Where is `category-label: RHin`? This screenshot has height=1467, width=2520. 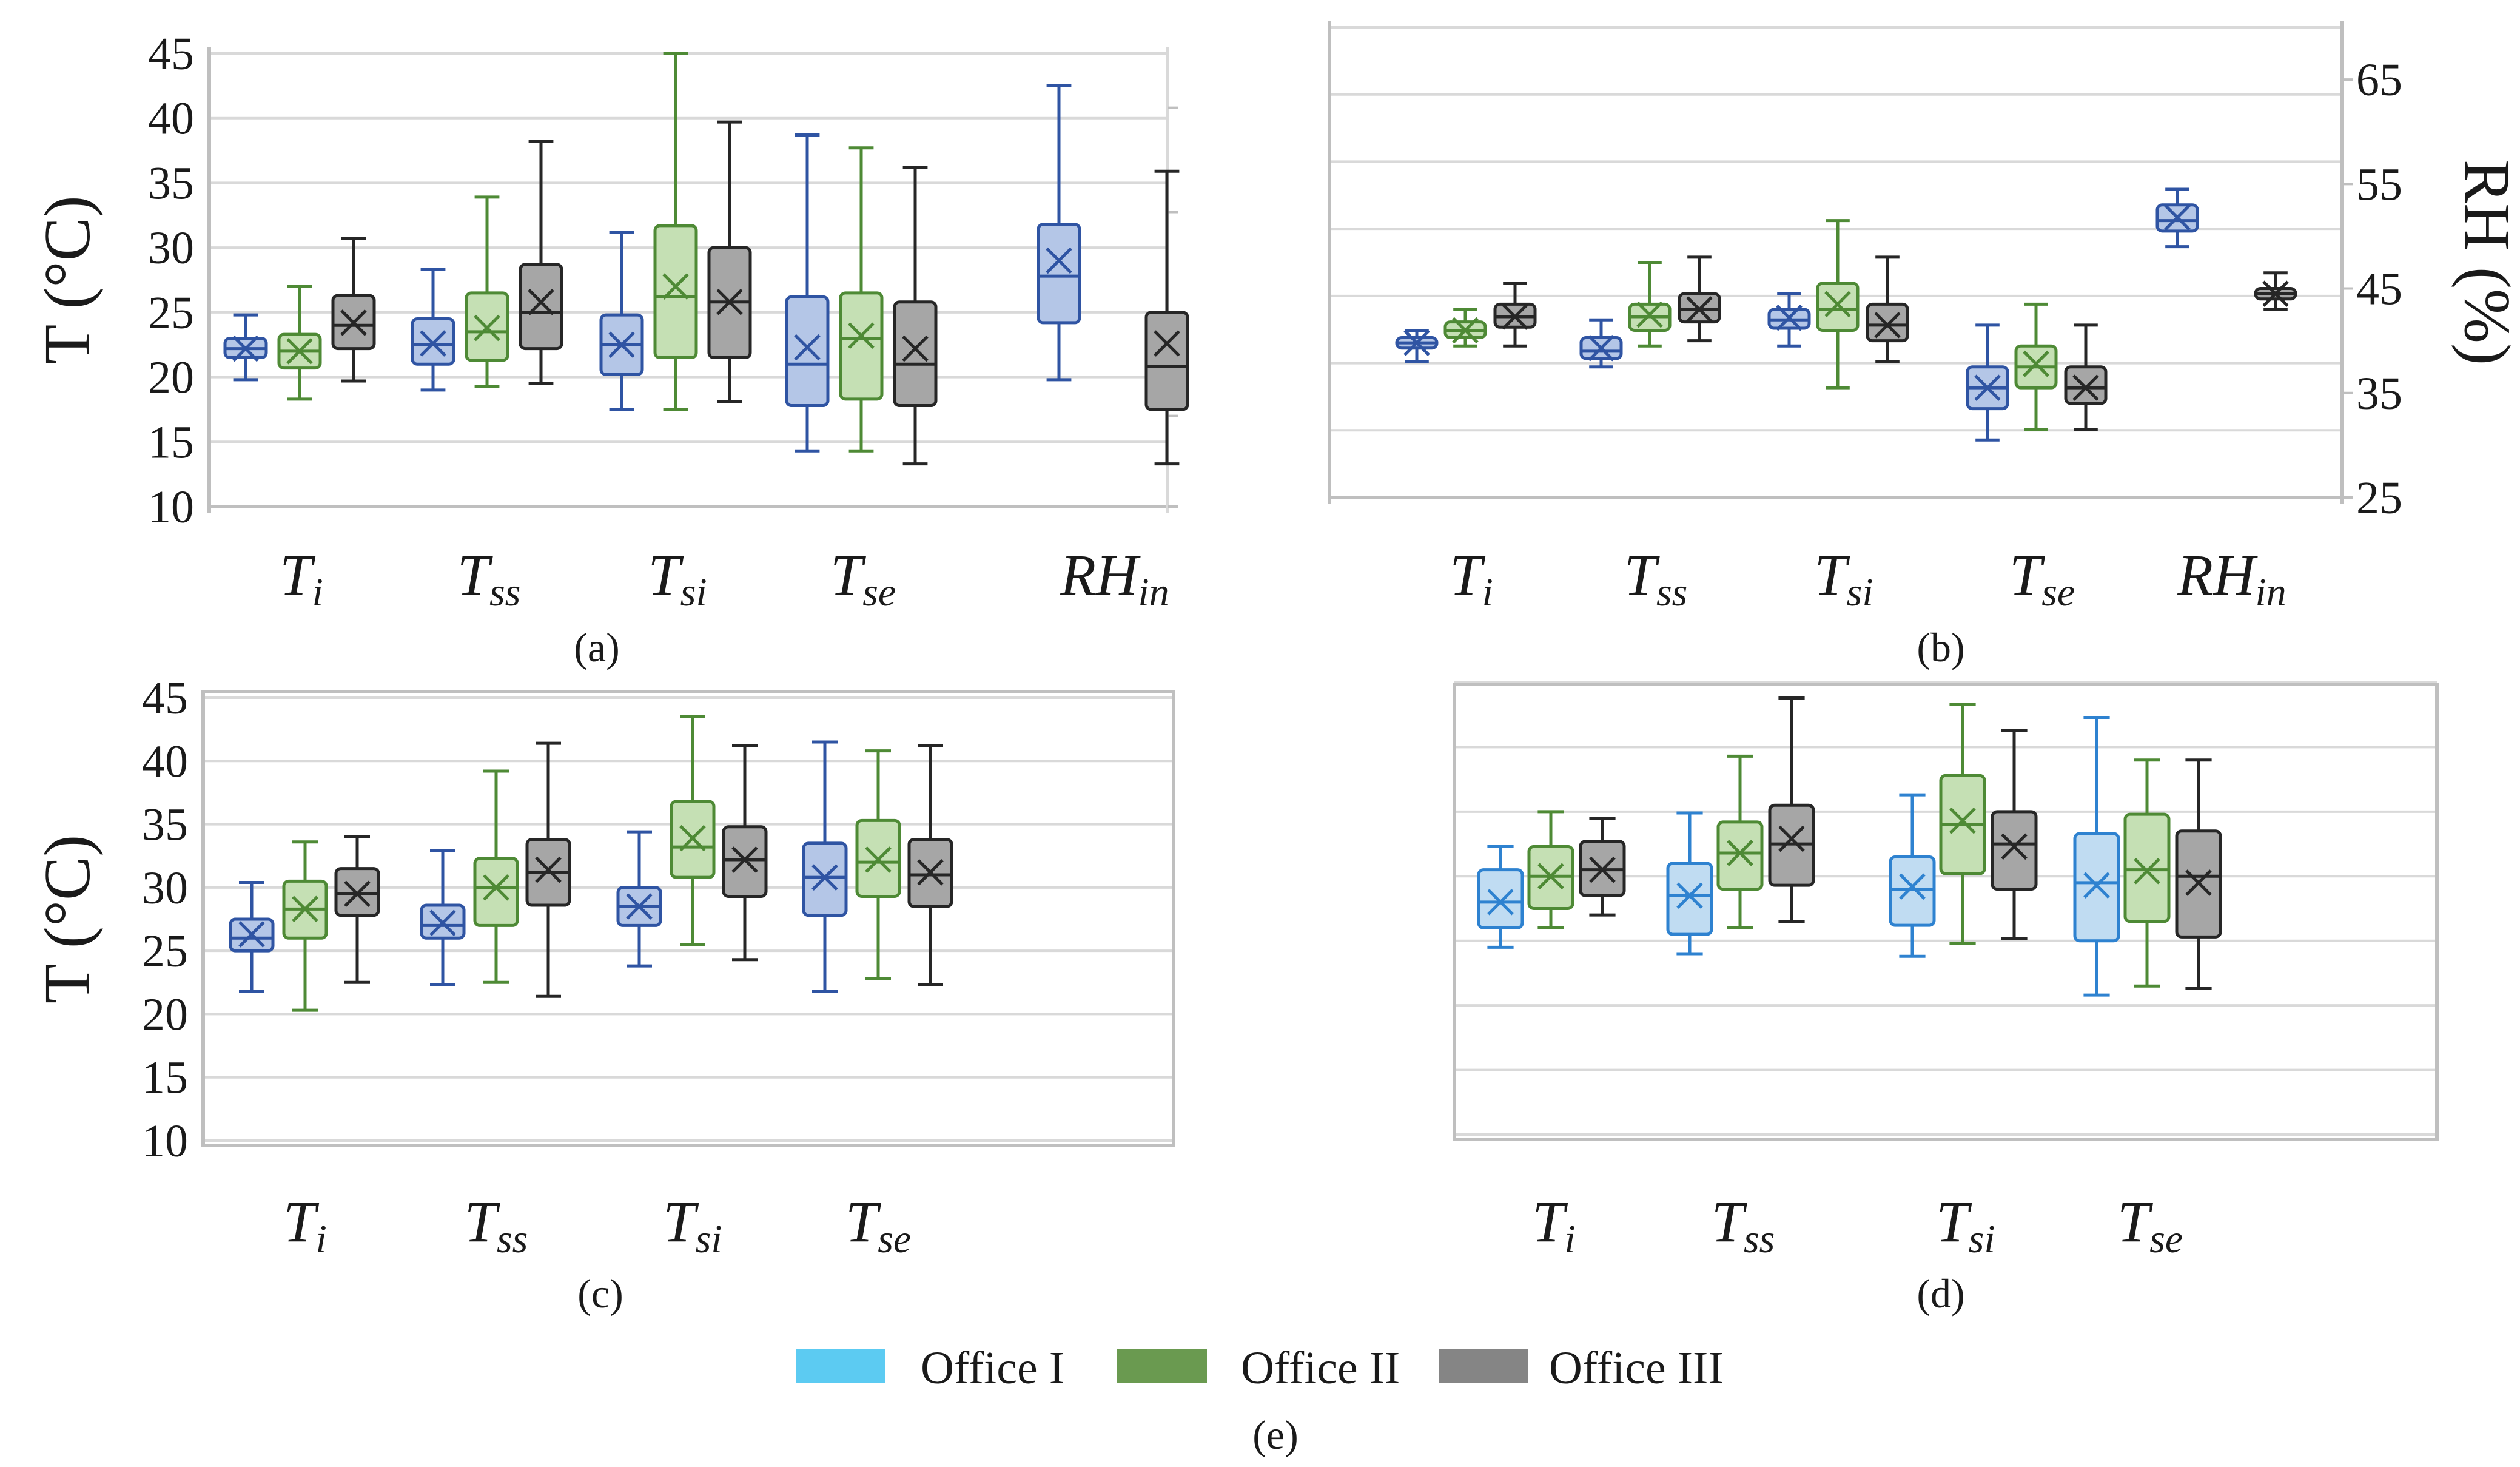 category-label: RHin is located at coordinates (2231, 578).